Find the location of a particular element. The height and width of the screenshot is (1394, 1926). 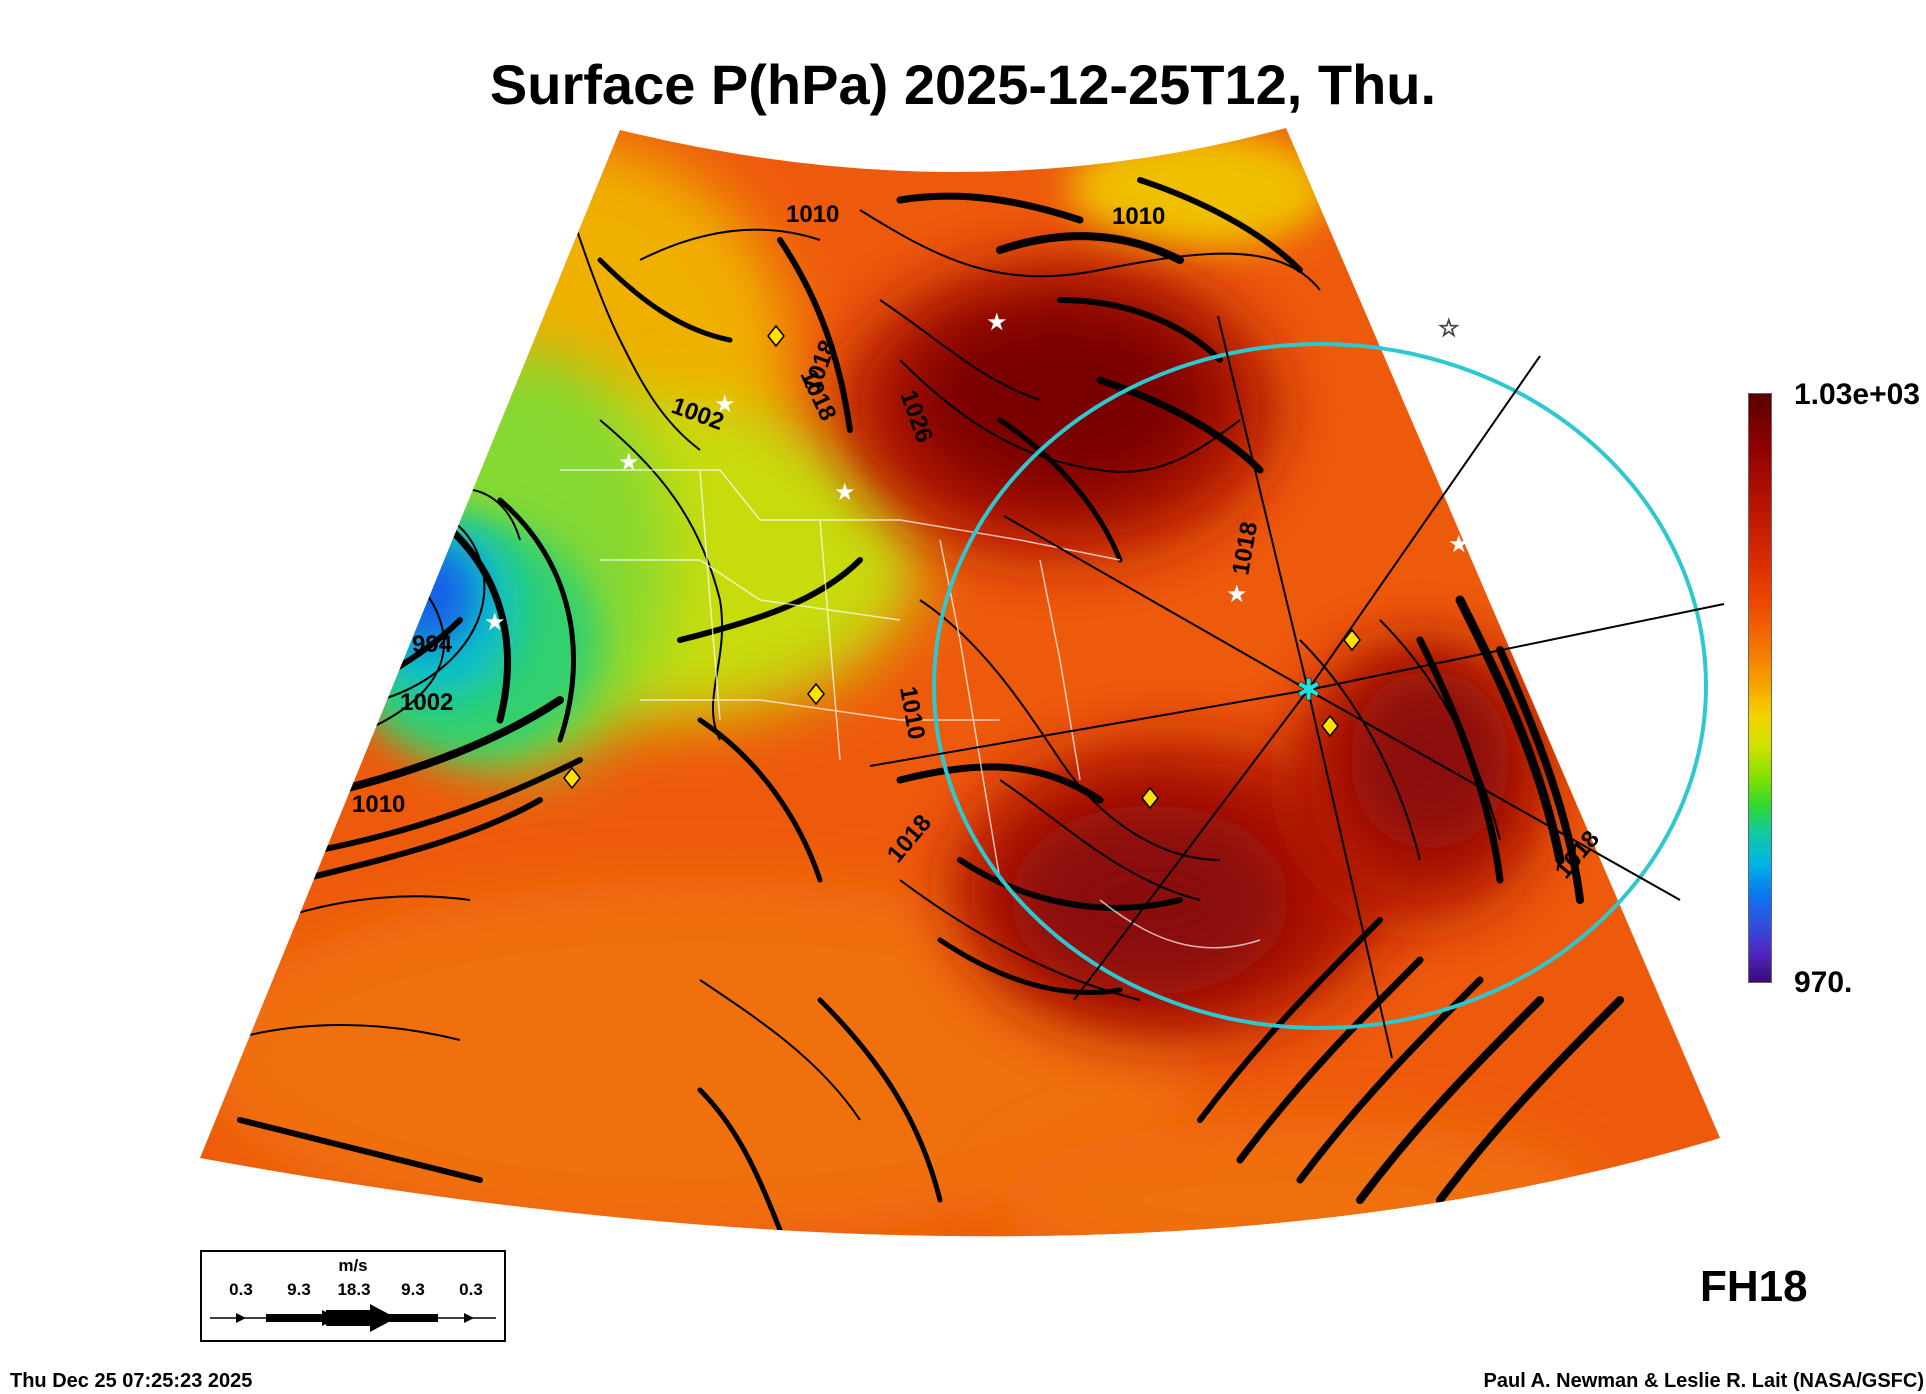

wind-legend-arrows is located at coordinates (353, 1318).